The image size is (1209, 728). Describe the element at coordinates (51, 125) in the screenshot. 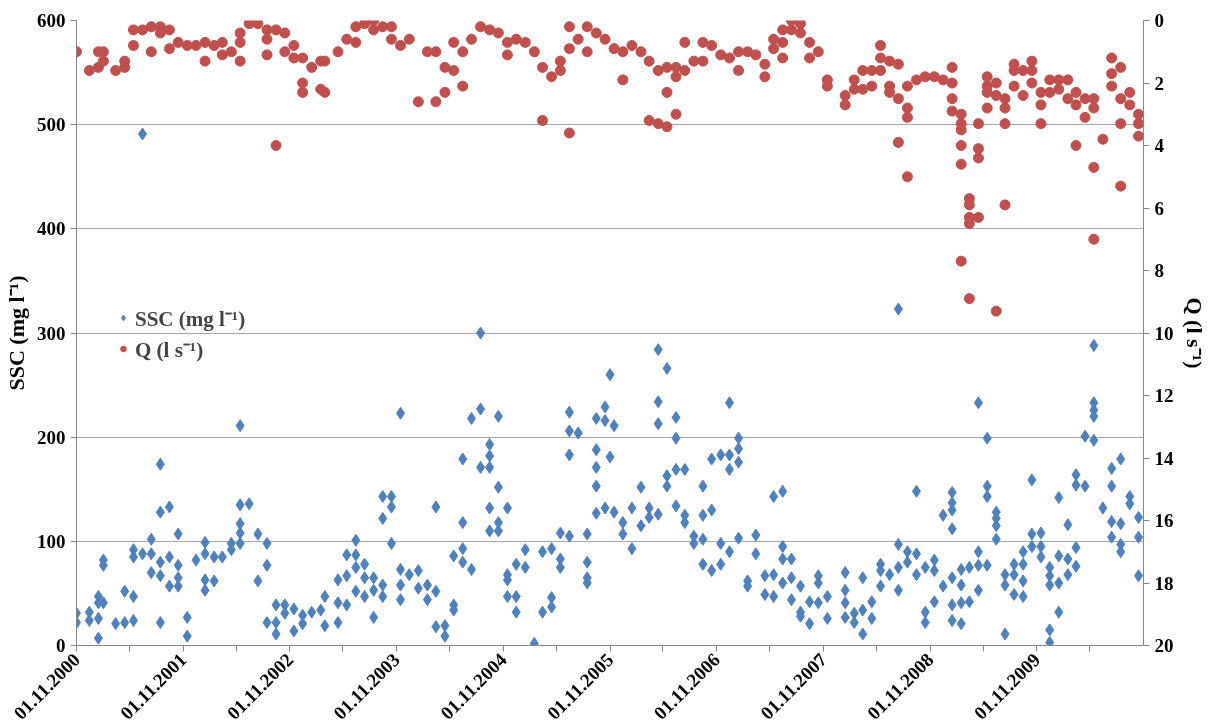

I see `y-tick-label: 500` at that location.